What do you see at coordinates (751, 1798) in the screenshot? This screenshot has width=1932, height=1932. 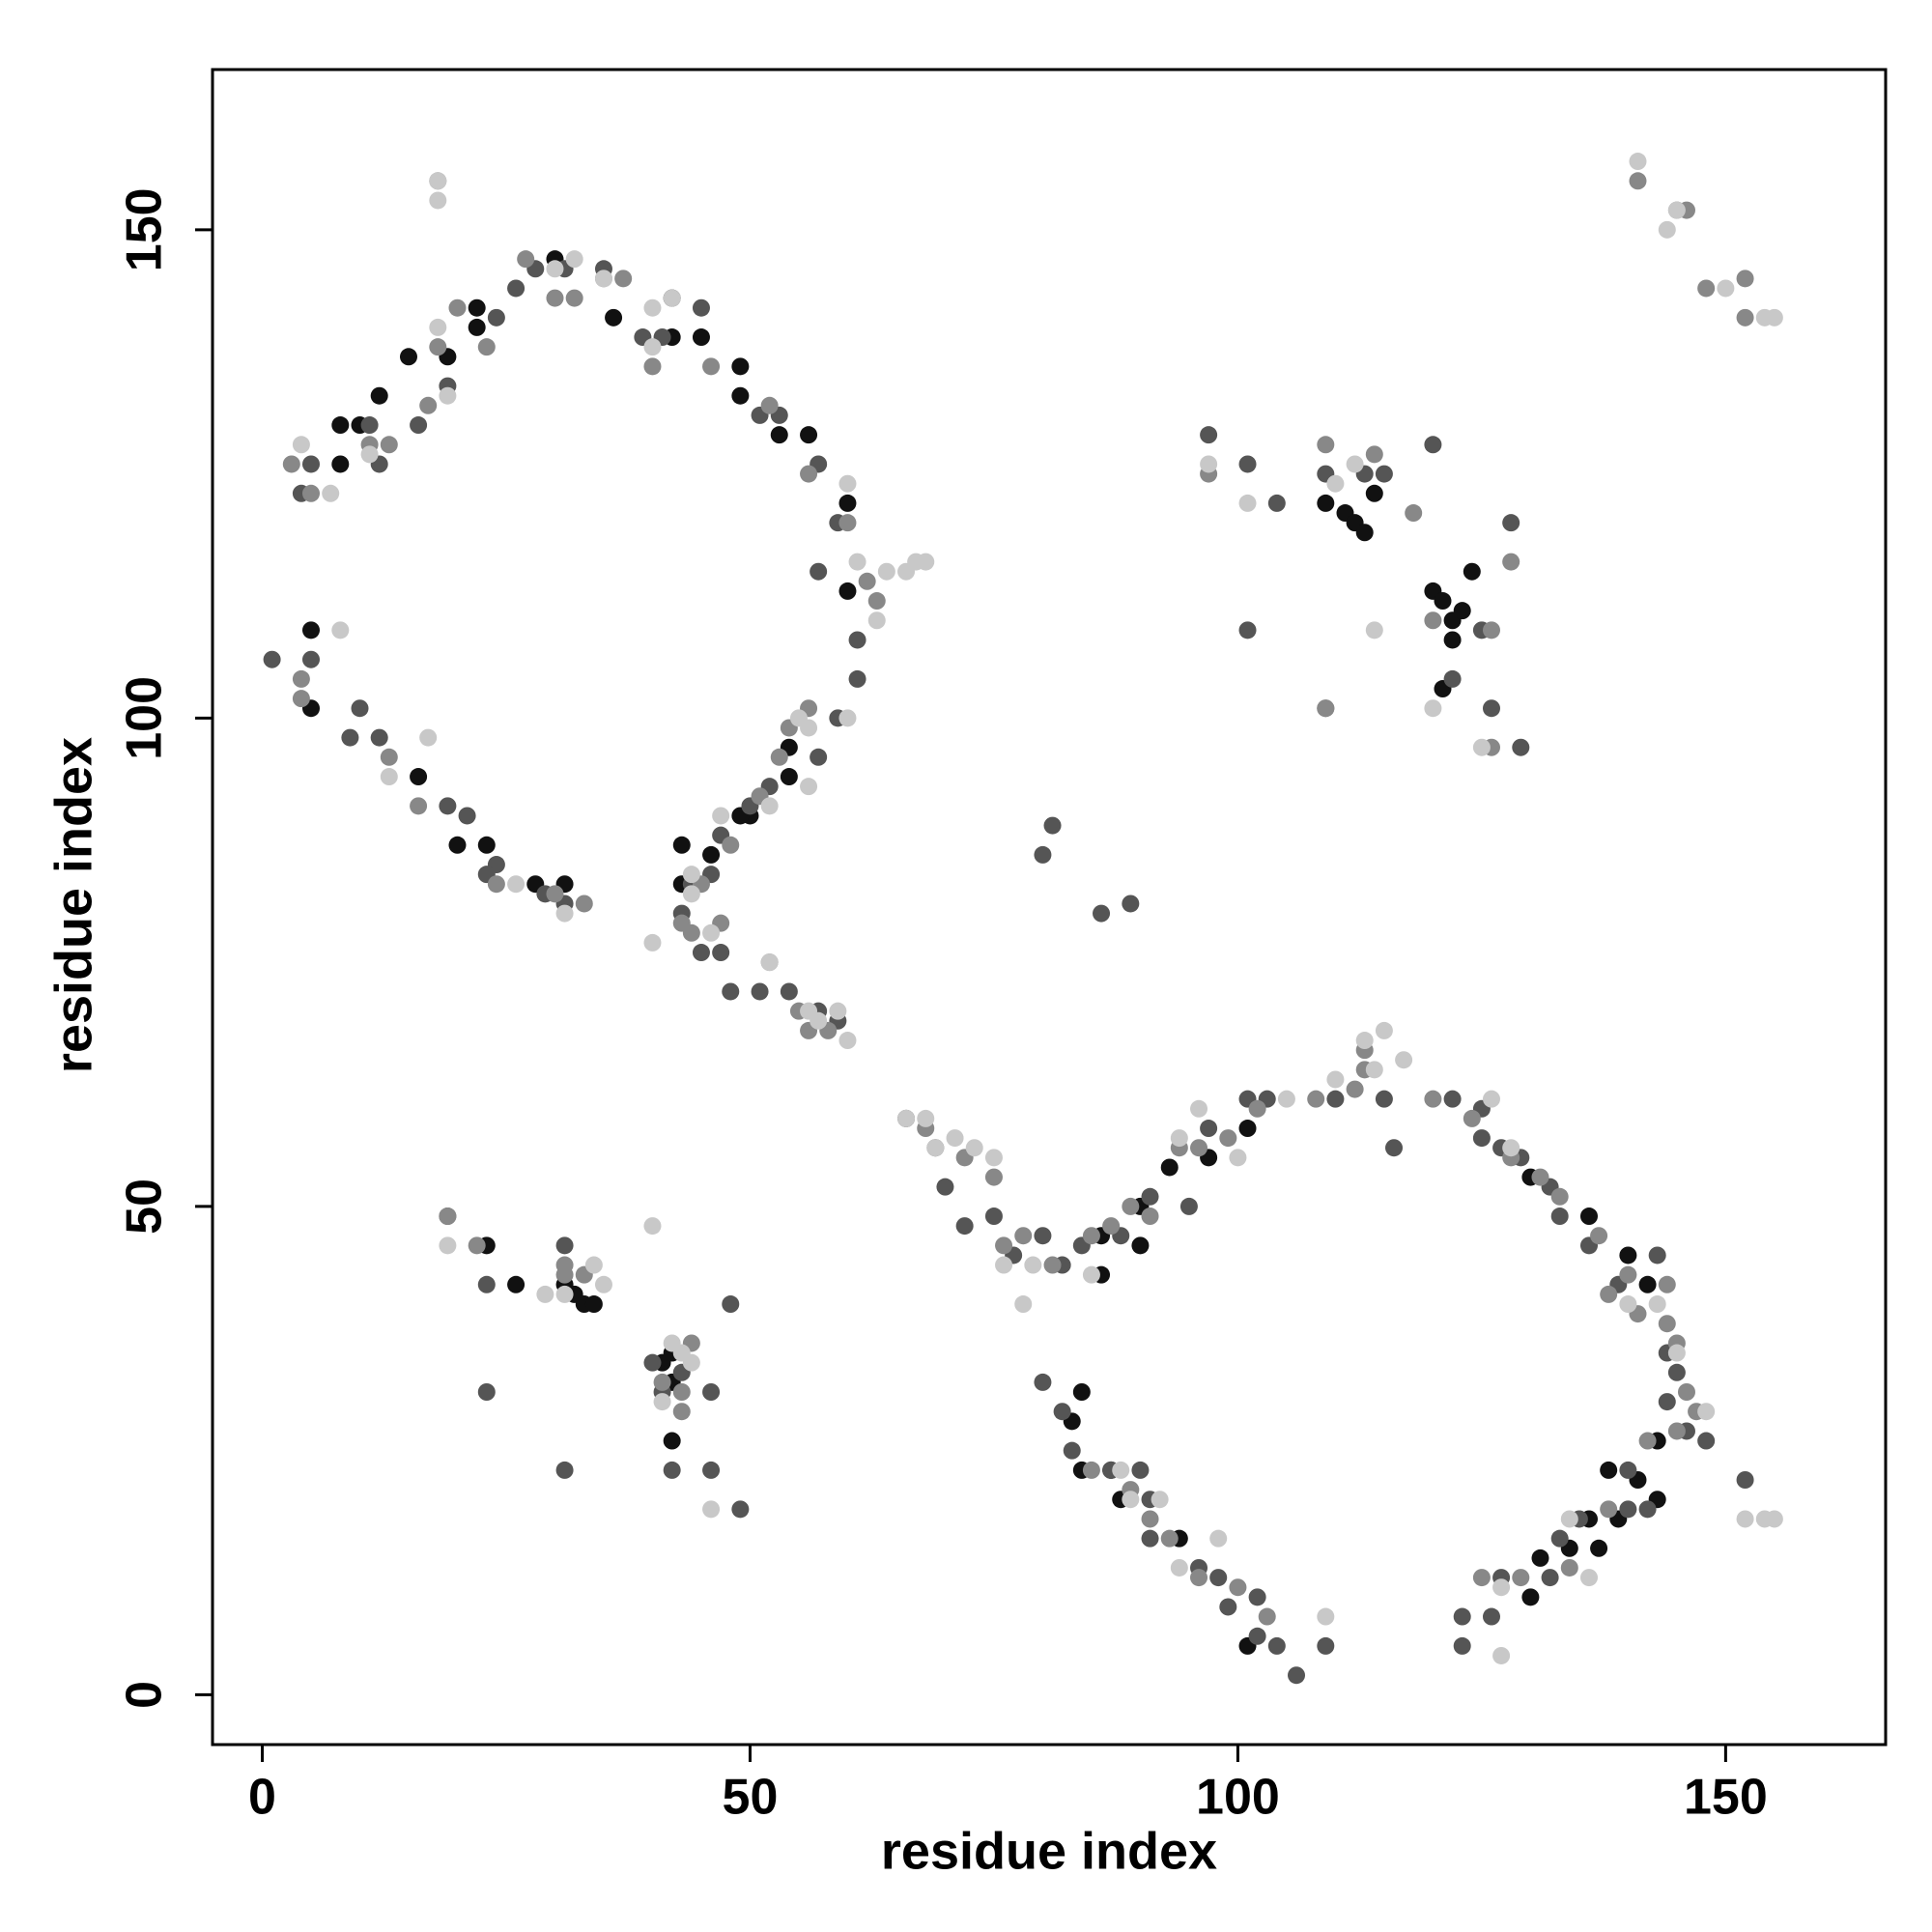 I see `x-tick-label: 50` at bounding box center [751, 1798].